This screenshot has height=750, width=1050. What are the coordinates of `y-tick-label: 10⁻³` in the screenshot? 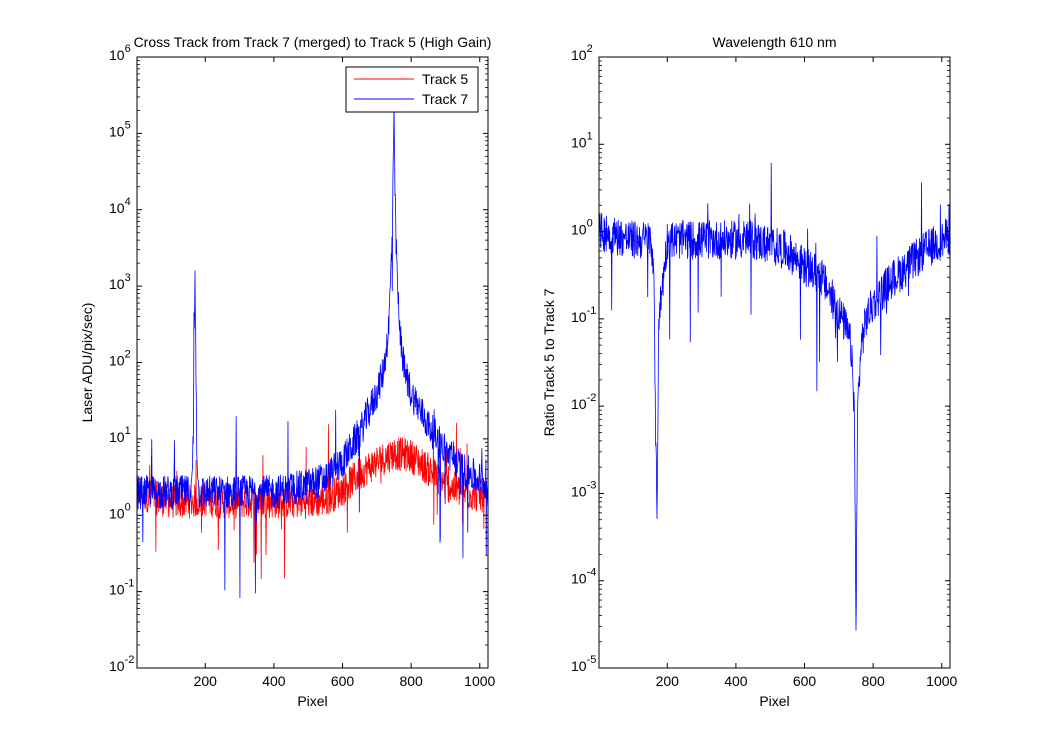 It's located at (583, 489).